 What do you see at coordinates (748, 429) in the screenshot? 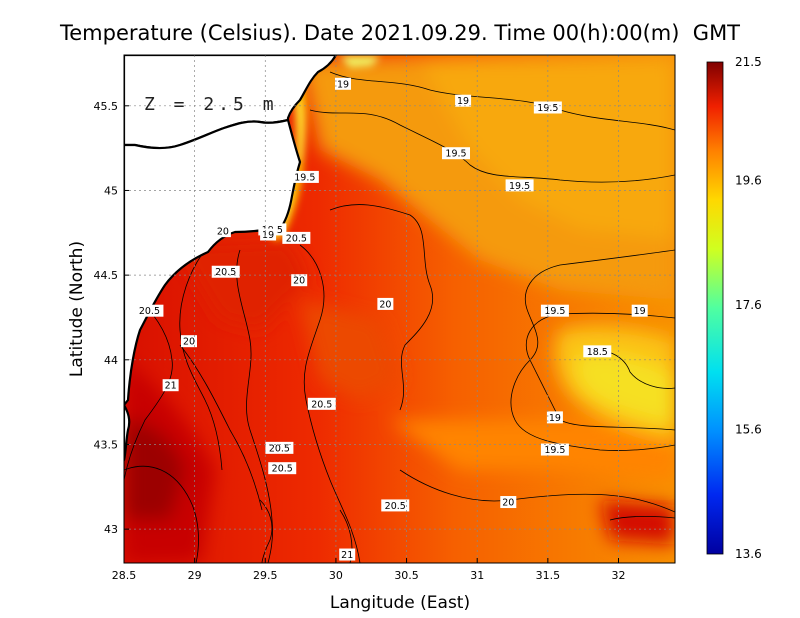
I see `colorbar-tick-label: 15.6` at bounding box center [748, 429].